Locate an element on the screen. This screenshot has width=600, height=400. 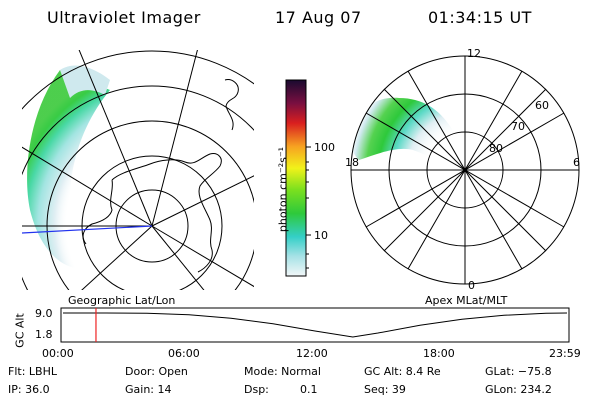
mode-status: Mode: Normal is located at coordinates (282, 371).